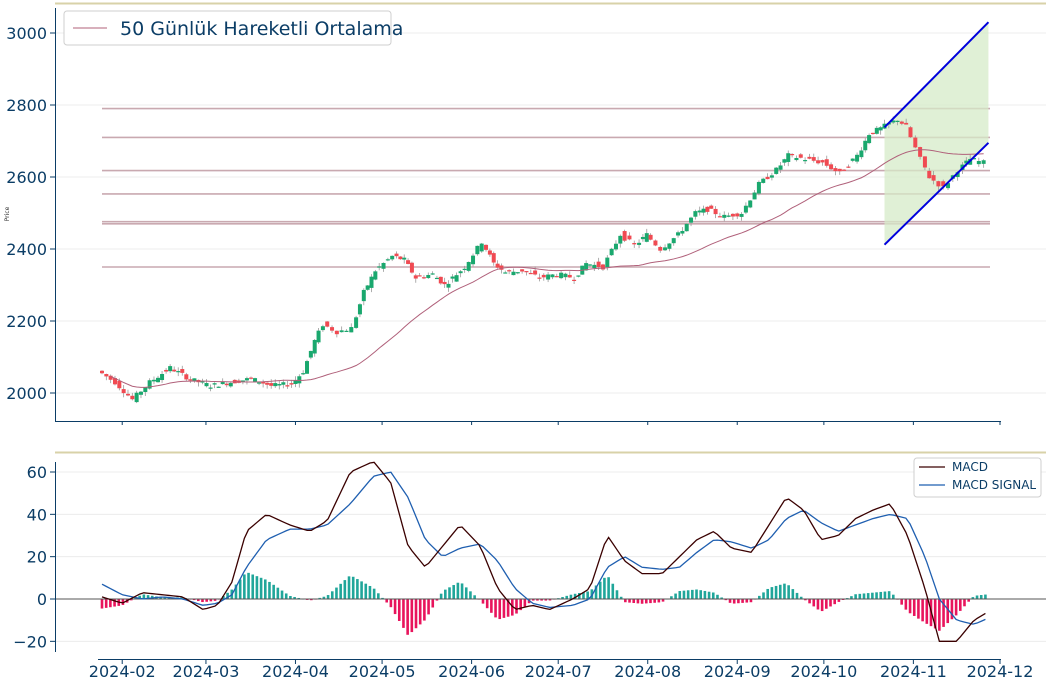 The height and width of the screenshot is (683, 1050). I want to click on macd-y-tick-label: −20, so click(30, 641).